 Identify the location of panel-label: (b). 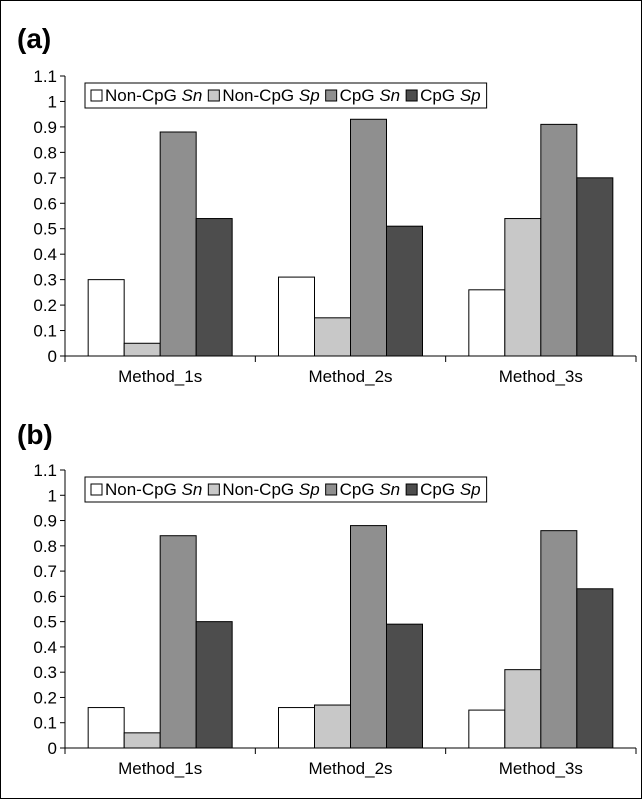
(35, 434).